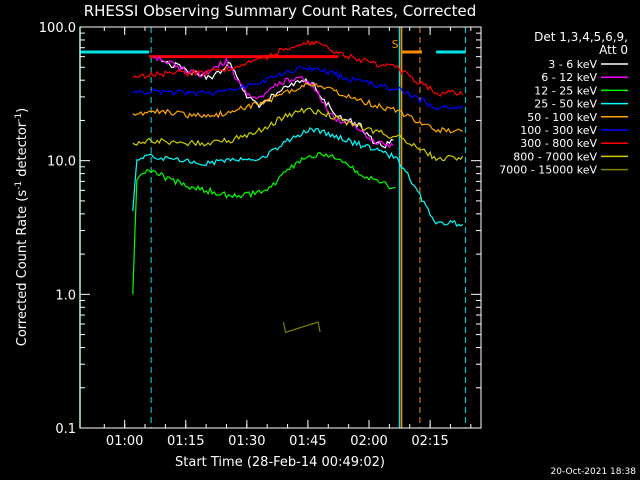 The image size is (640, 480). What do you see at coordinates (57, 28) in the screenshot?
I see `y-tick-label: 100.0` at bounding box center [57, 28].